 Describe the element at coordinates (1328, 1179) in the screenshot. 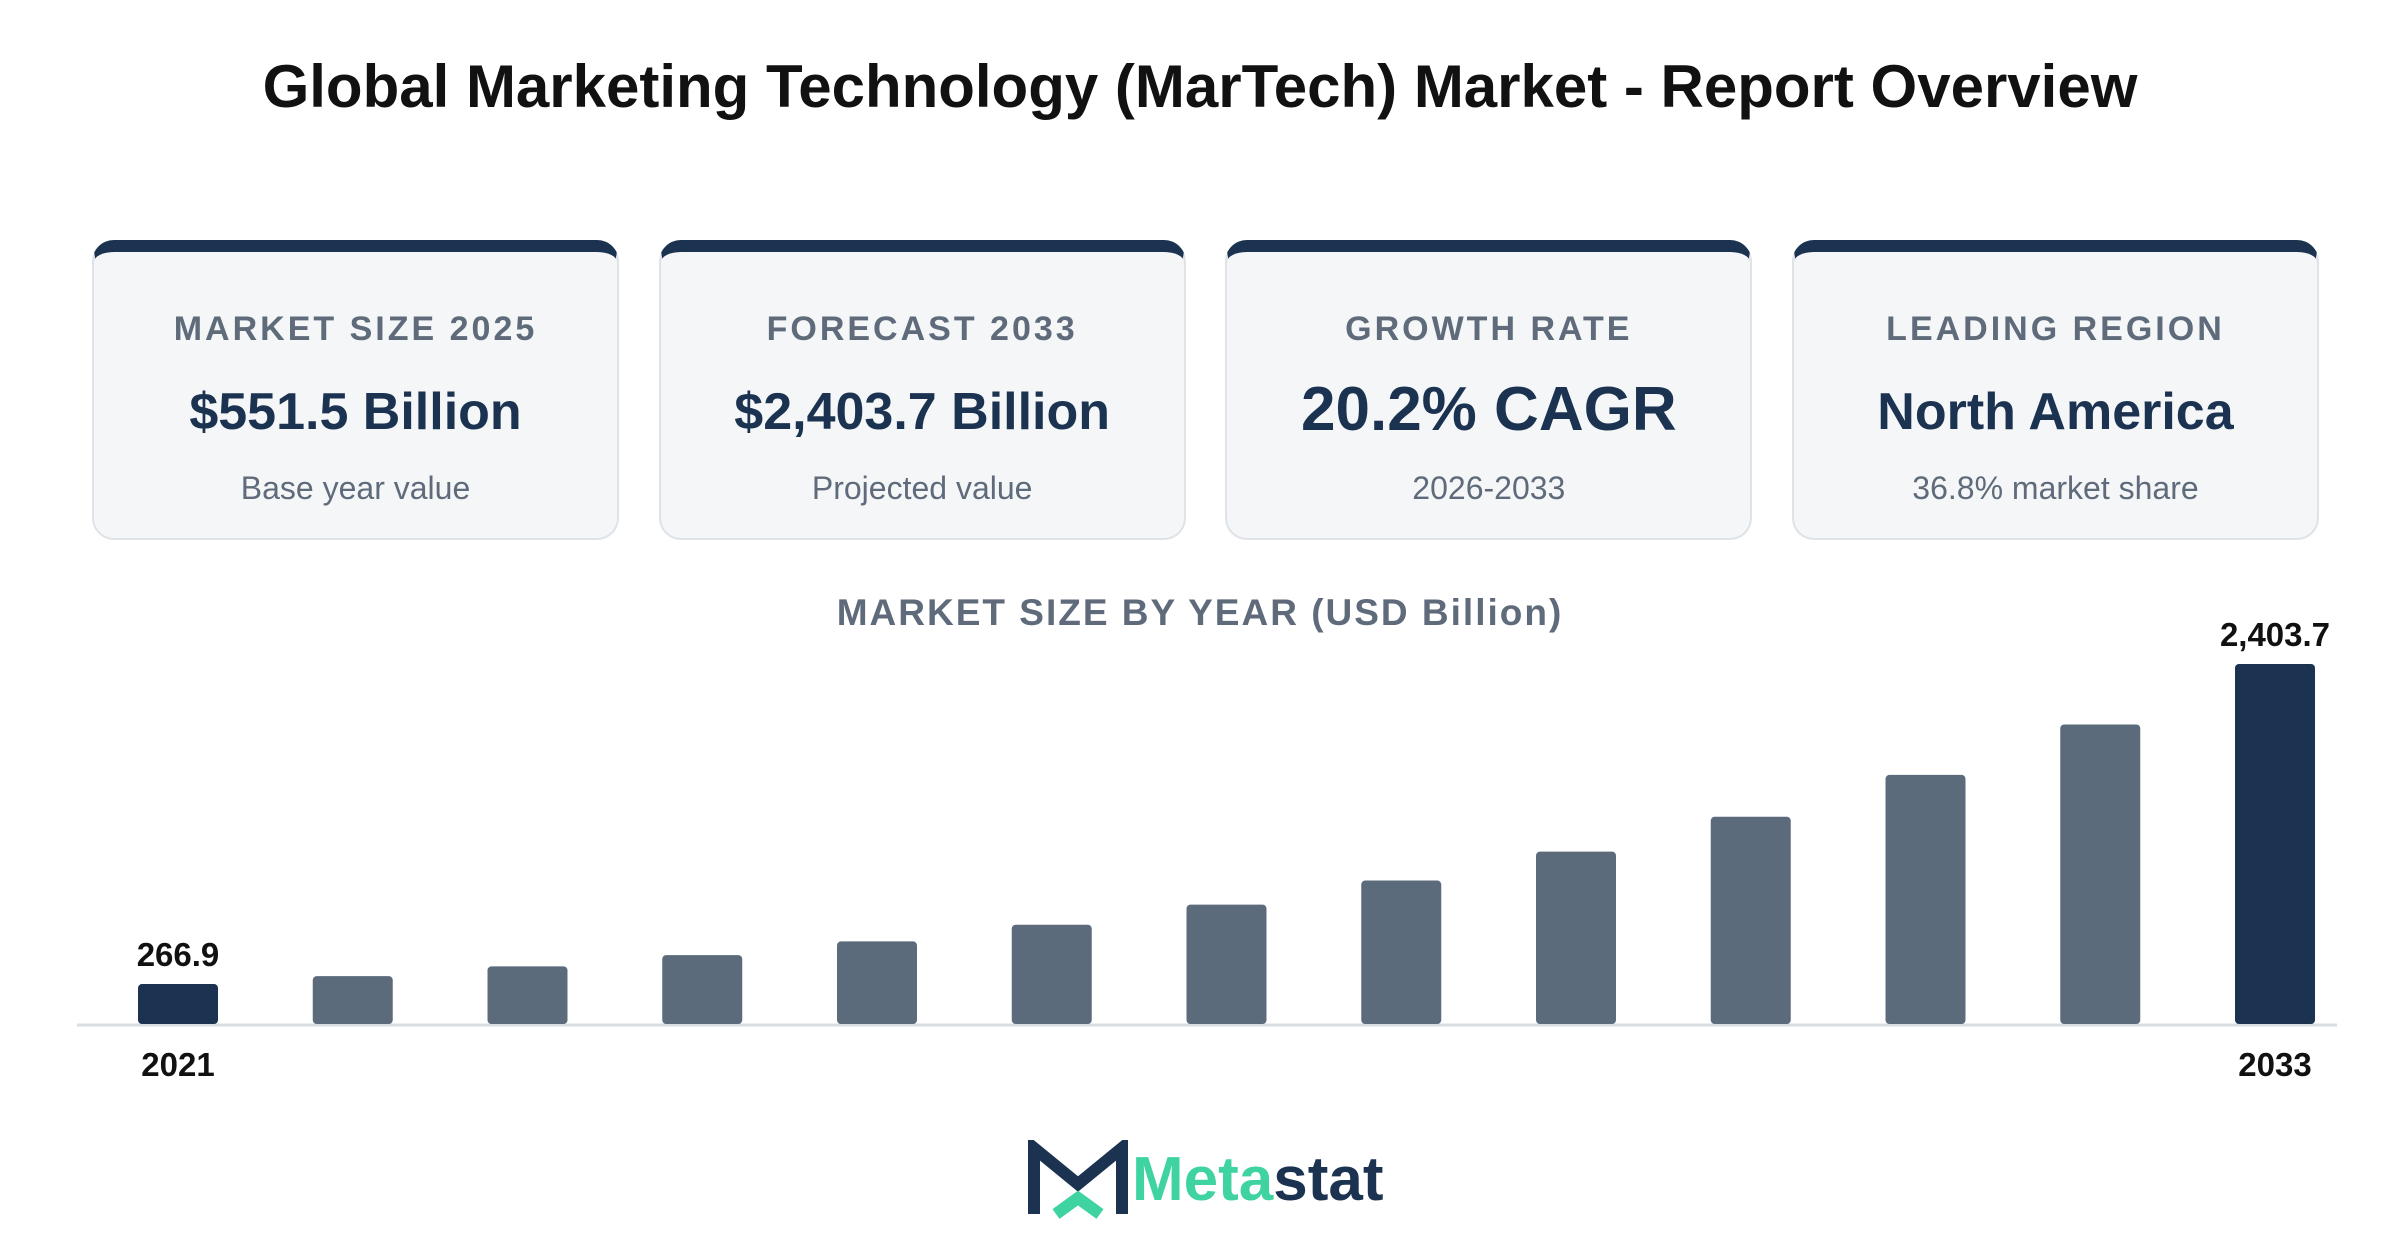

I see `logo-text-stat: stat` at that location.